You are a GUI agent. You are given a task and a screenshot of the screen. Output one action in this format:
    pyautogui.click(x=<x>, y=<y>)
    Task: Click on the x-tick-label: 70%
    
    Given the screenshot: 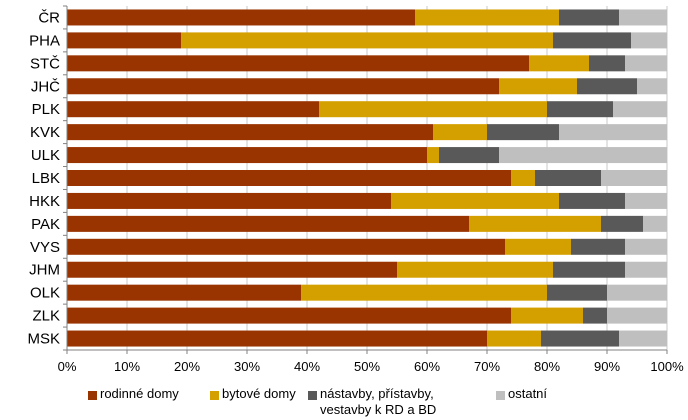 What is the action you would take?
    pyautogui.click(x=487, y=366)
    